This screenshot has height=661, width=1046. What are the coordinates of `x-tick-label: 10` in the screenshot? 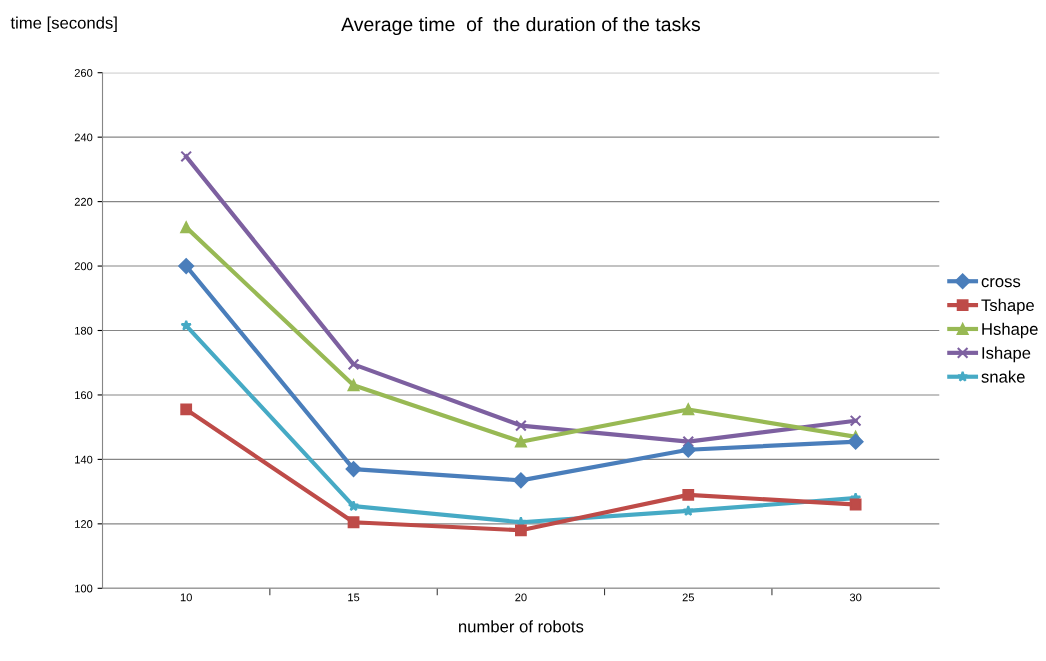 It's located at (186, 597).